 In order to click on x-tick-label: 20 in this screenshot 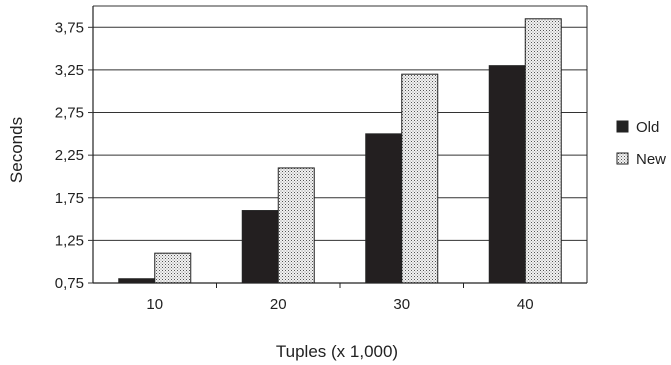, I will do `click(278, 304)`.